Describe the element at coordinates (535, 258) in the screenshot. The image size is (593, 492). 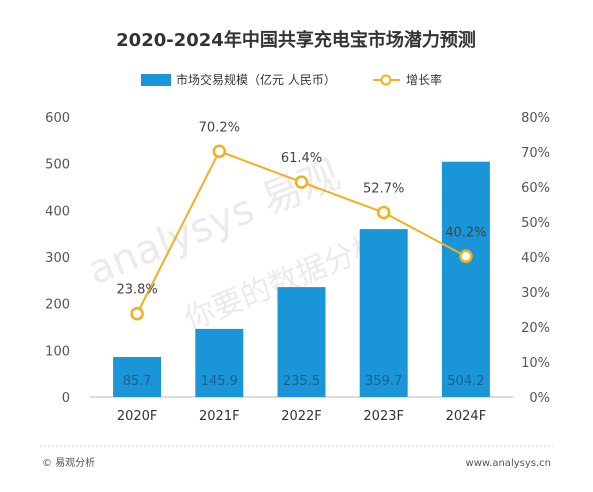
I see `y-right-tick-label: 40%` at that location.